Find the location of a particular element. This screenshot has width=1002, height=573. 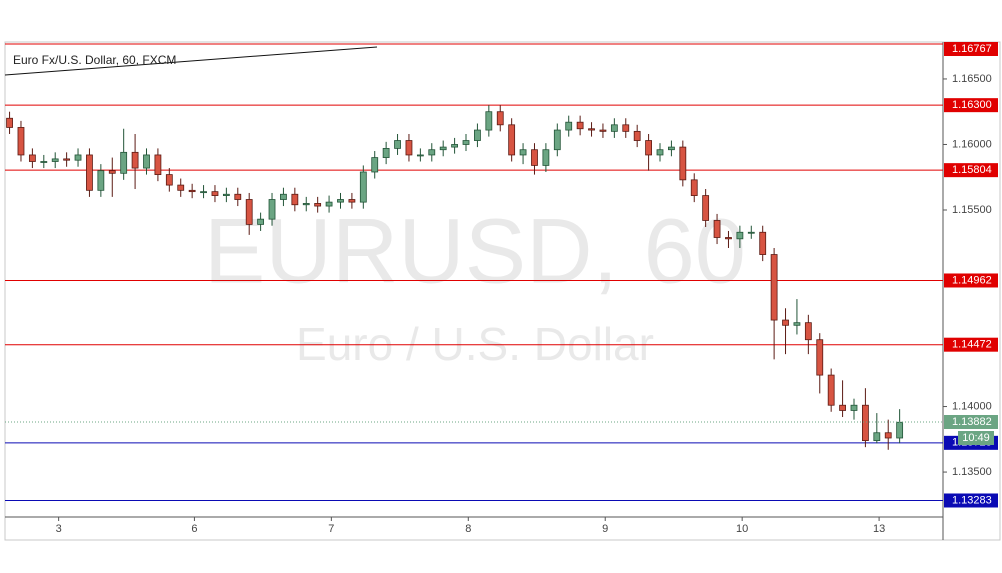

level-label: 1.14962 is located at coordinates (972, 280).